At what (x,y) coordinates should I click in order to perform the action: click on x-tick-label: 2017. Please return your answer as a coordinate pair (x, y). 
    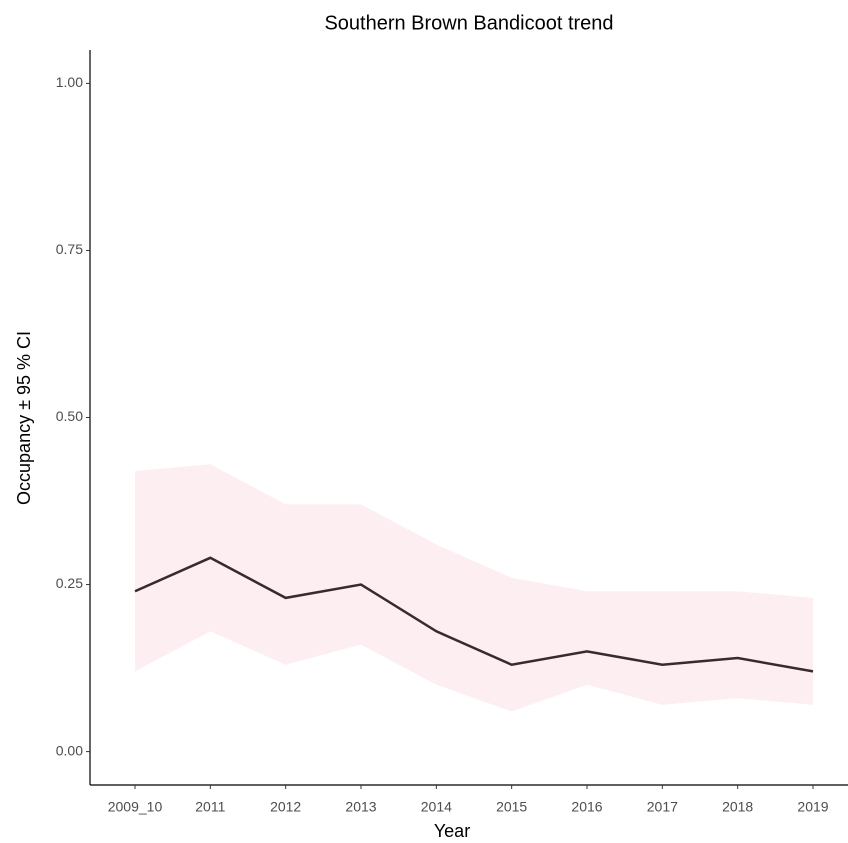
    Looking at the image, I should click on (662, 807).